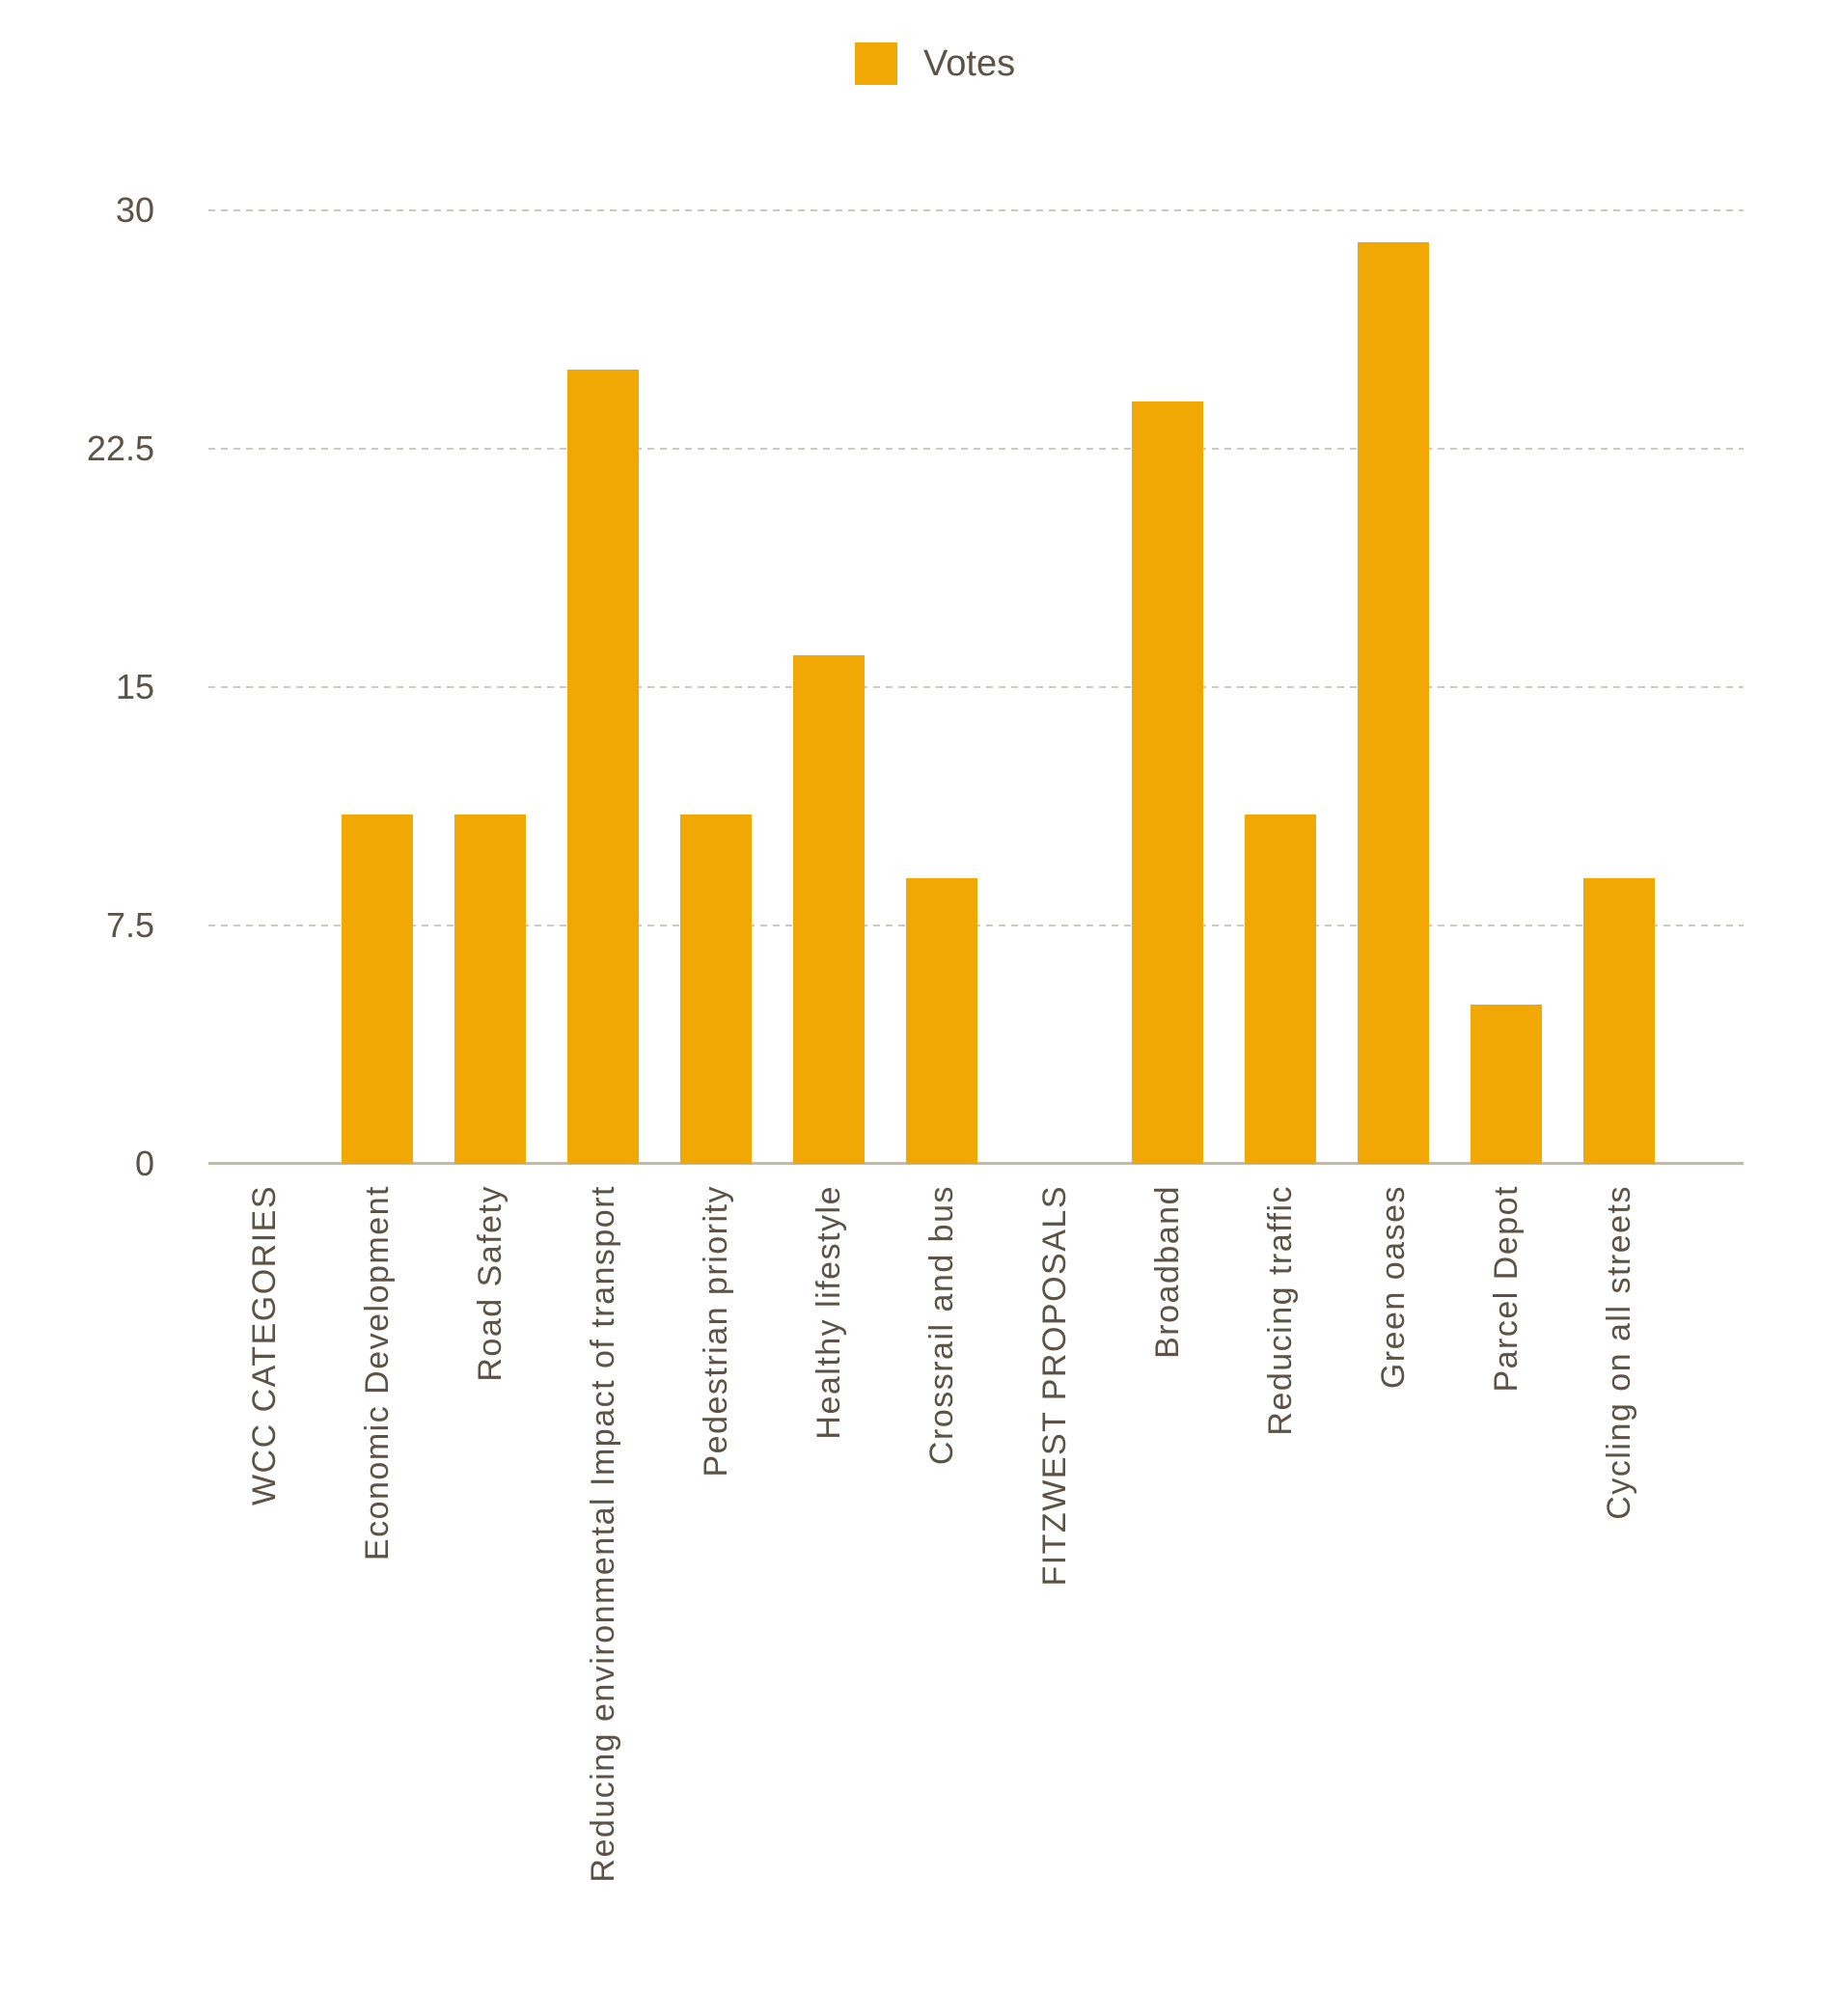 The width and height of the screenshot is (1842, 2016). Describe the element at coordinates (1054, 1386) in the screenshot. I see `x-axis-label-fitzwest-proposals: FITZWEST PROPOSALS` at that location.